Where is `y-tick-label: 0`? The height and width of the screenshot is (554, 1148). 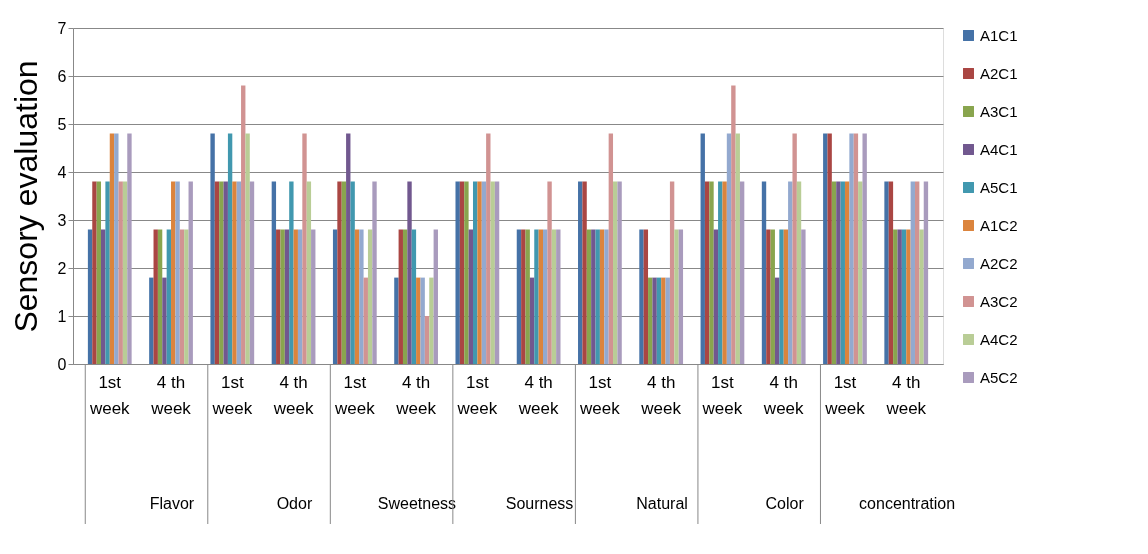
y-tick-label: 0 is located at coordinates (62, 364).